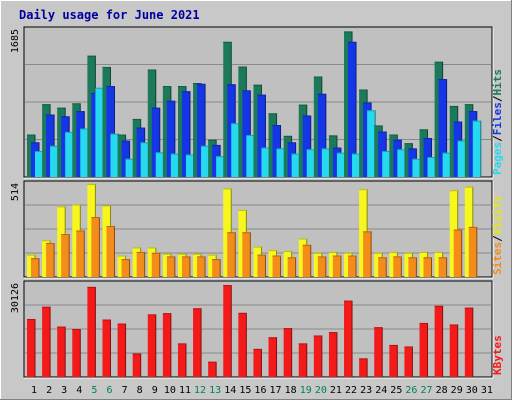 This screenshot has height=400, width=512. I want to click on x-tick-label-day-17: 17, so click(276, 390).